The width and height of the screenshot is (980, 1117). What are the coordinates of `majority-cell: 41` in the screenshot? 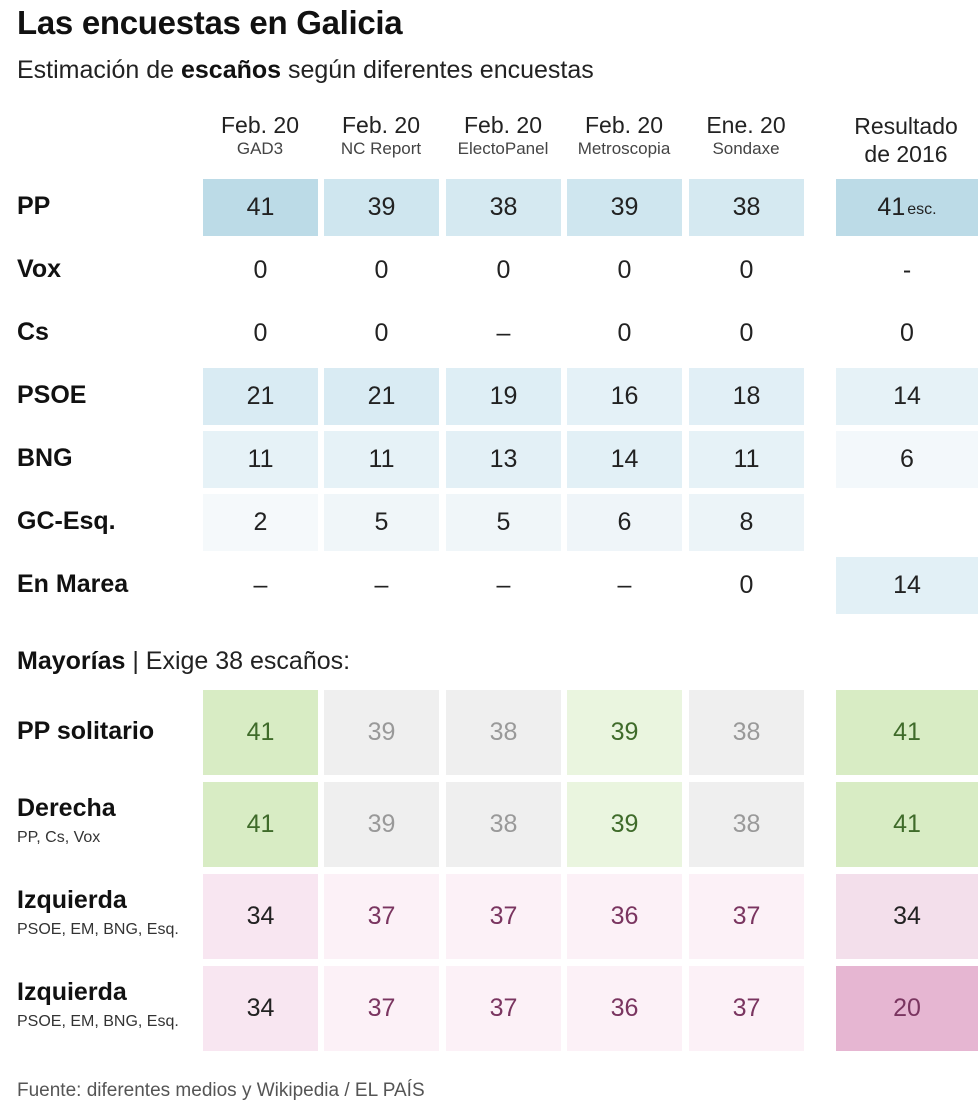 It's located at (260, 824).